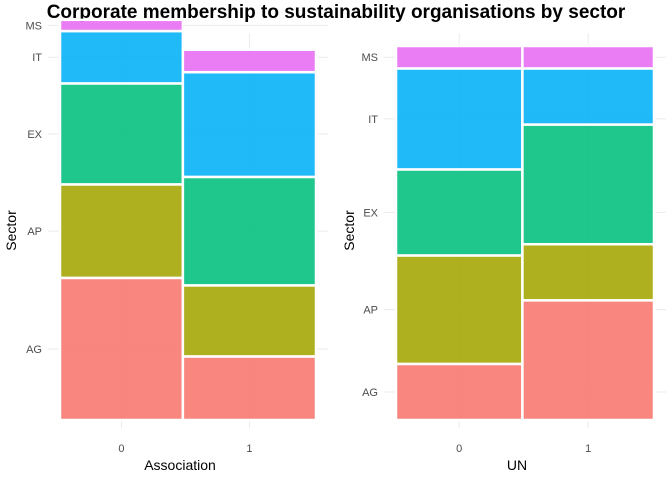 This screenshot has width=672, height=480. What do you see at coordinates (517, 465) in the screenshot?
I see `x-axis-title: UN` at bounding box center [517, 465].